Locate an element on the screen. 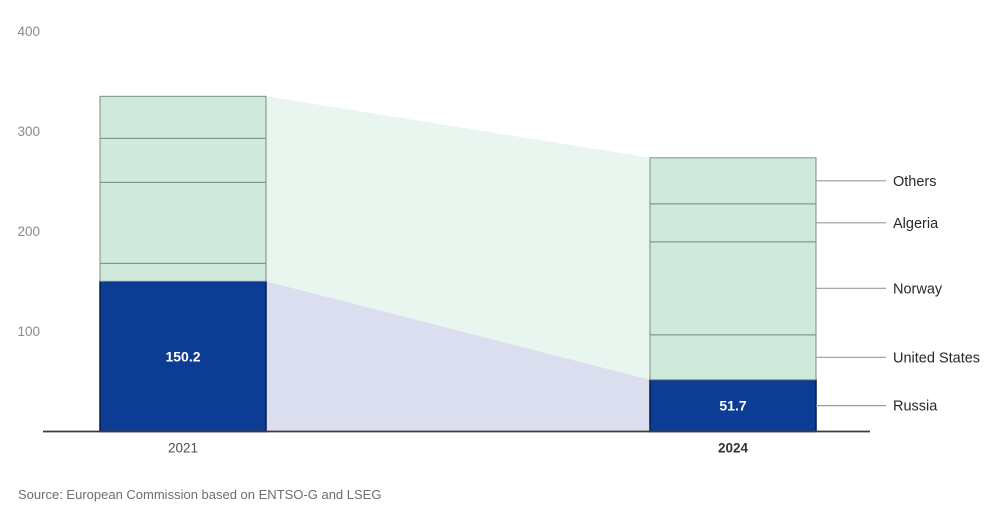 Image resolution: width=1000 pixels, height=513 pixels. bar-segment-2021-russia is located at coordinates (183, 356).